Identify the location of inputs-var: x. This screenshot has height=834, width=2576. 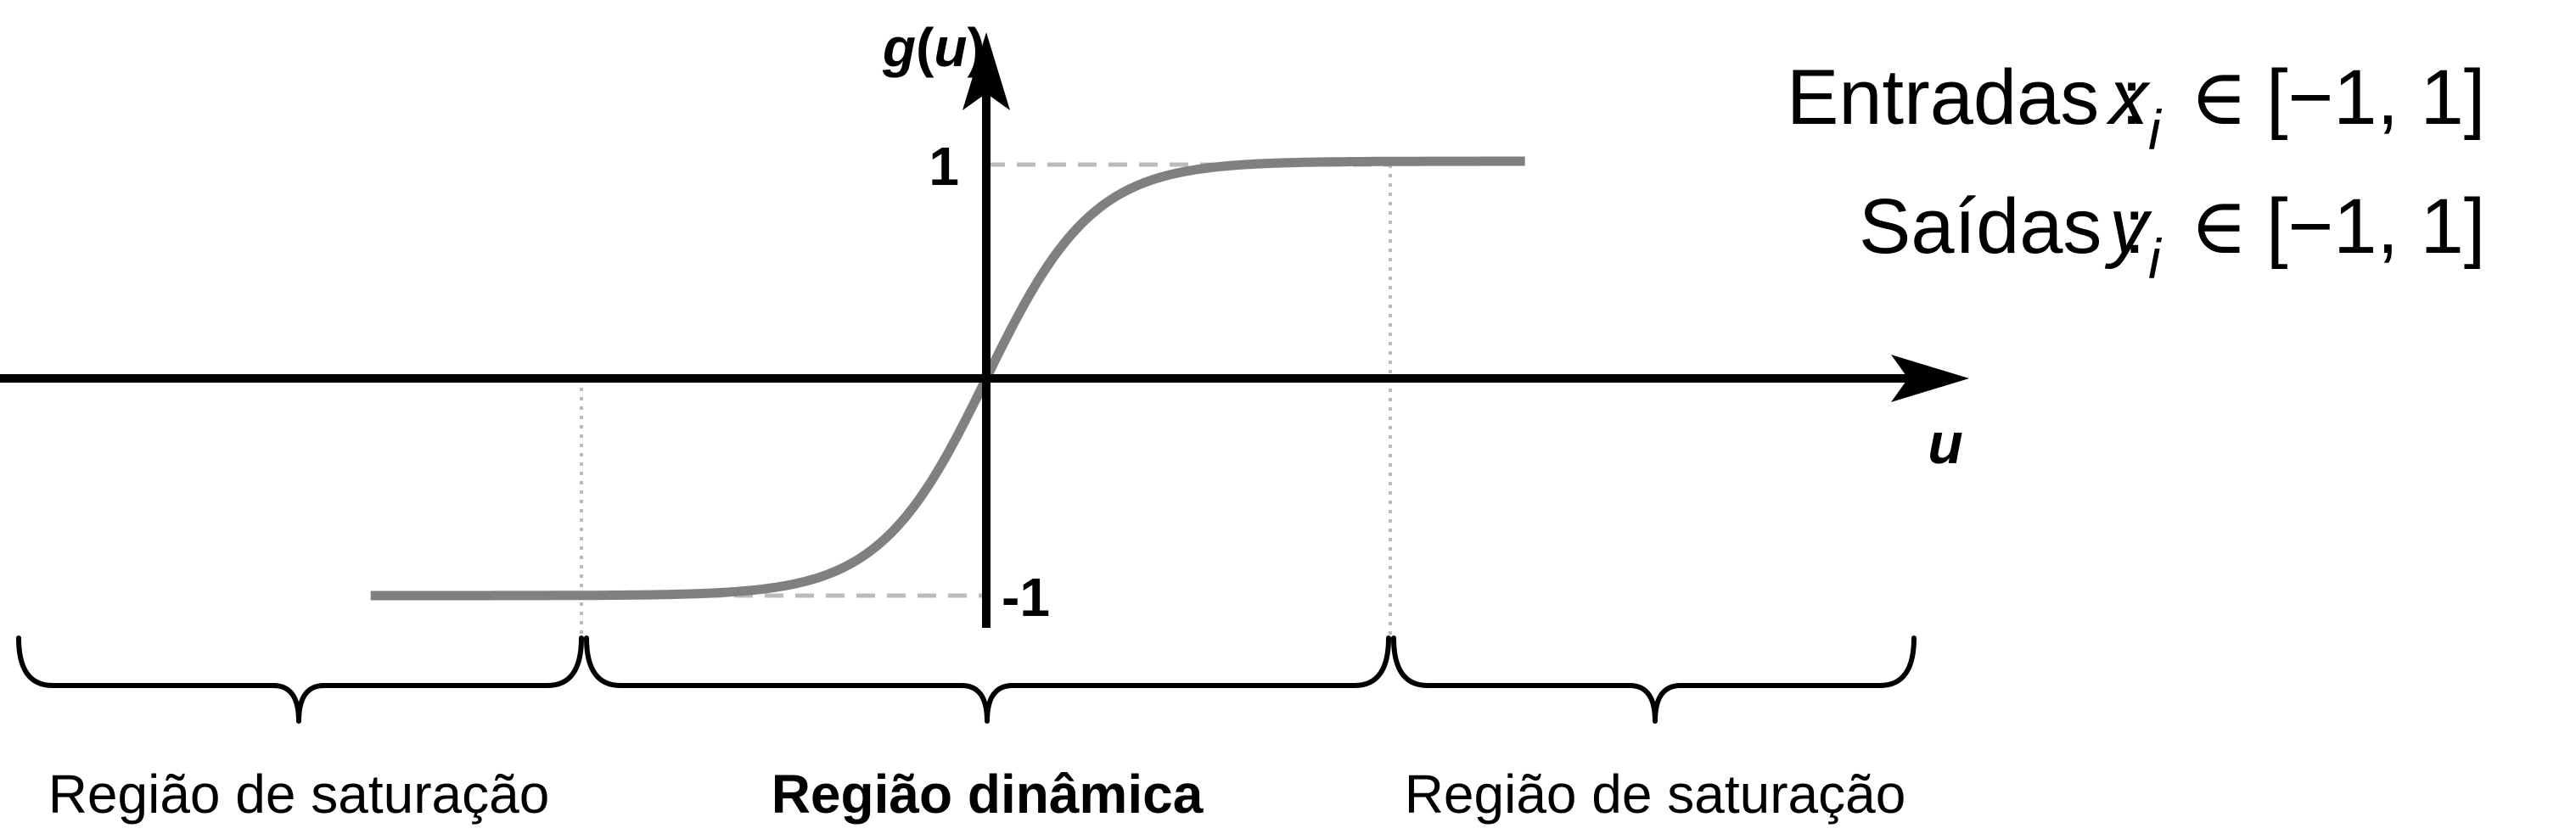
(2128, 97).